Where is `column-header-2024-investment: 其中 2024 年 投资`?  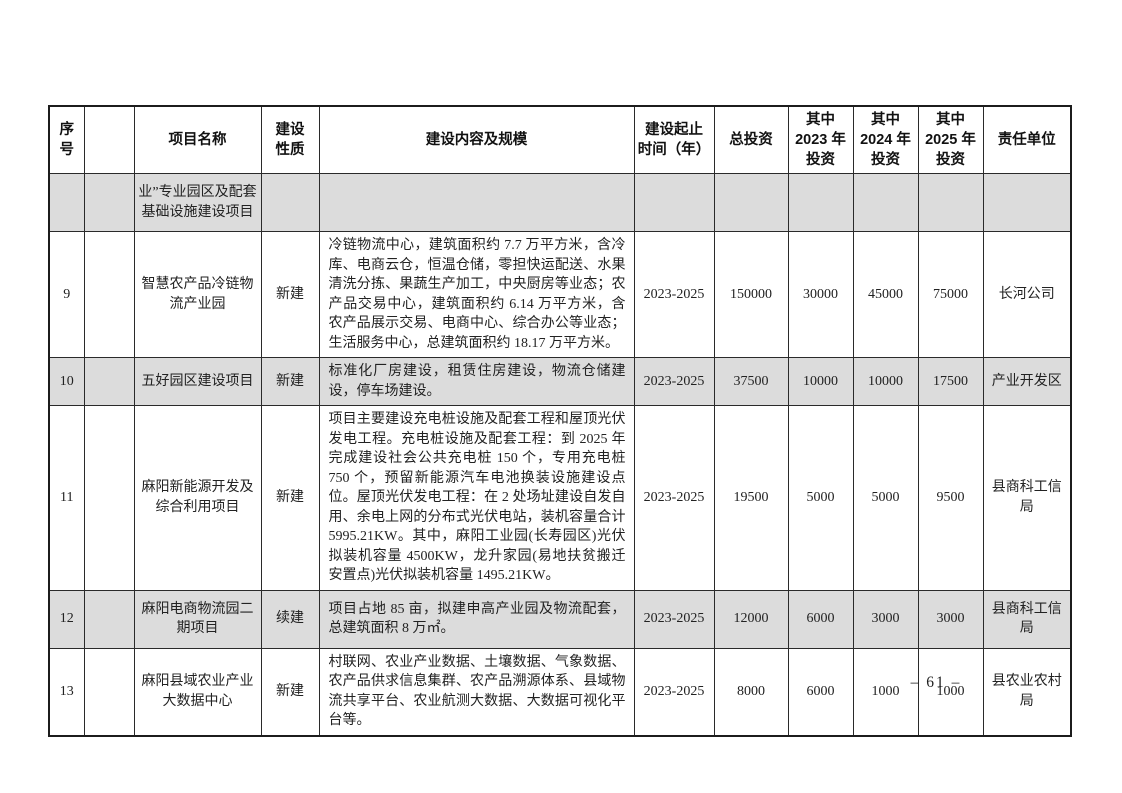 column-header-2024-investment: 其中 2024 年 投资 is located at coordinates (885, 139).